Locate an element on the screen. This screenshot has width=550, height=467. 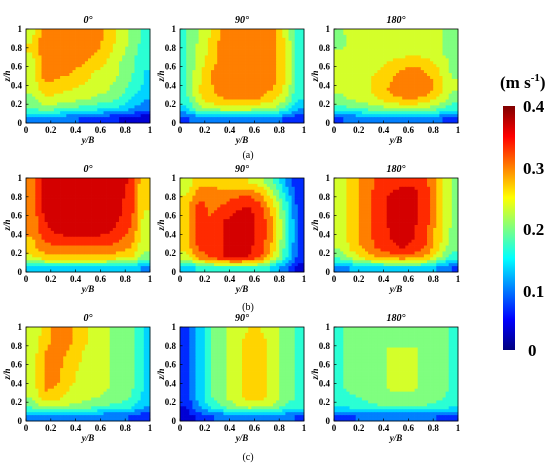
x-tick-label: 1 is located at coordinates (458, 130).